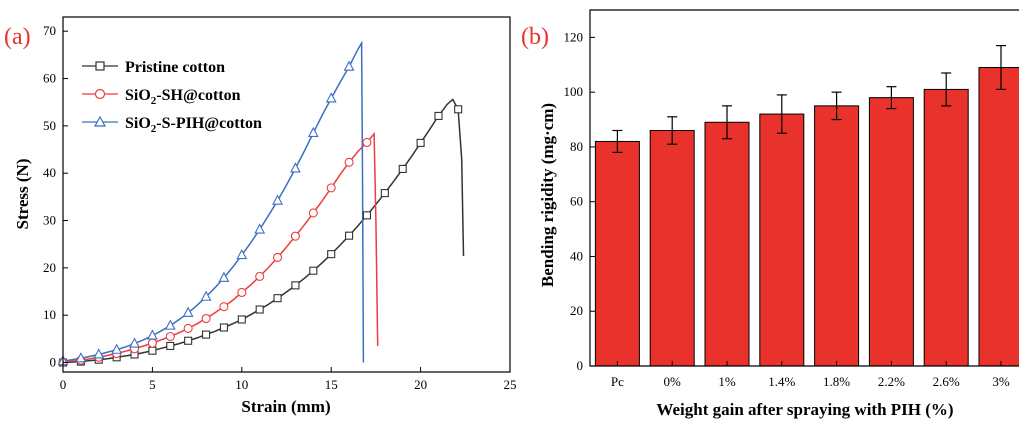  Describe the element at coordinates (673, 381) in the screenshot. I see `category-label: 0%` at that location.